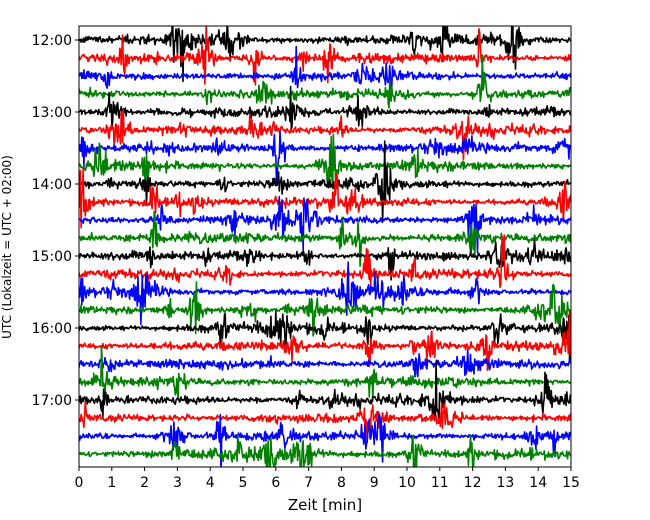 The height and width of the screenshot is (520, 650). I want to click on x-tick-label: 0, so click(79, 483).